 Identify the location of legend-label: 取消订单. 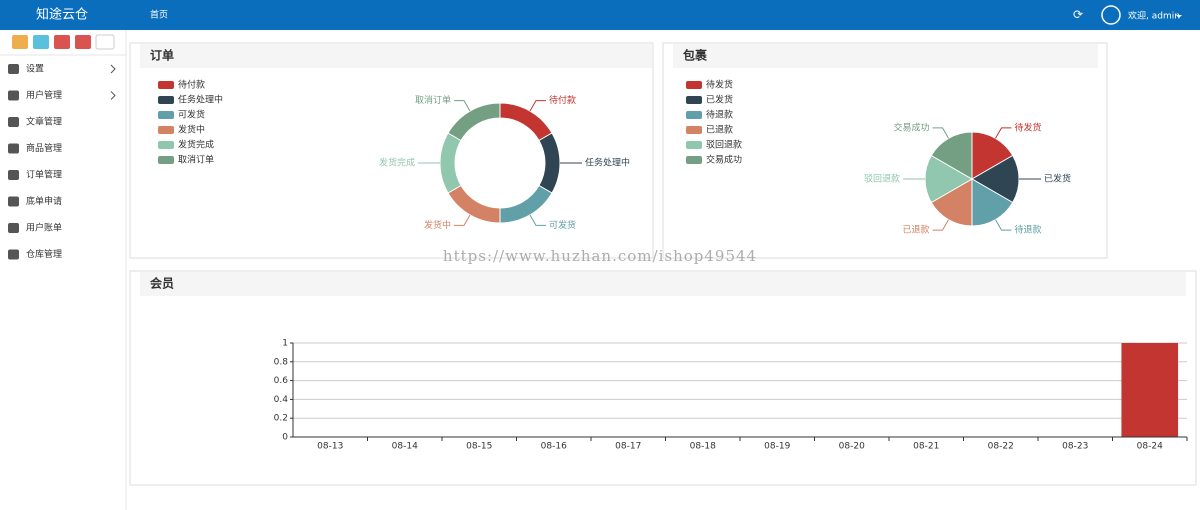
(196, 160).